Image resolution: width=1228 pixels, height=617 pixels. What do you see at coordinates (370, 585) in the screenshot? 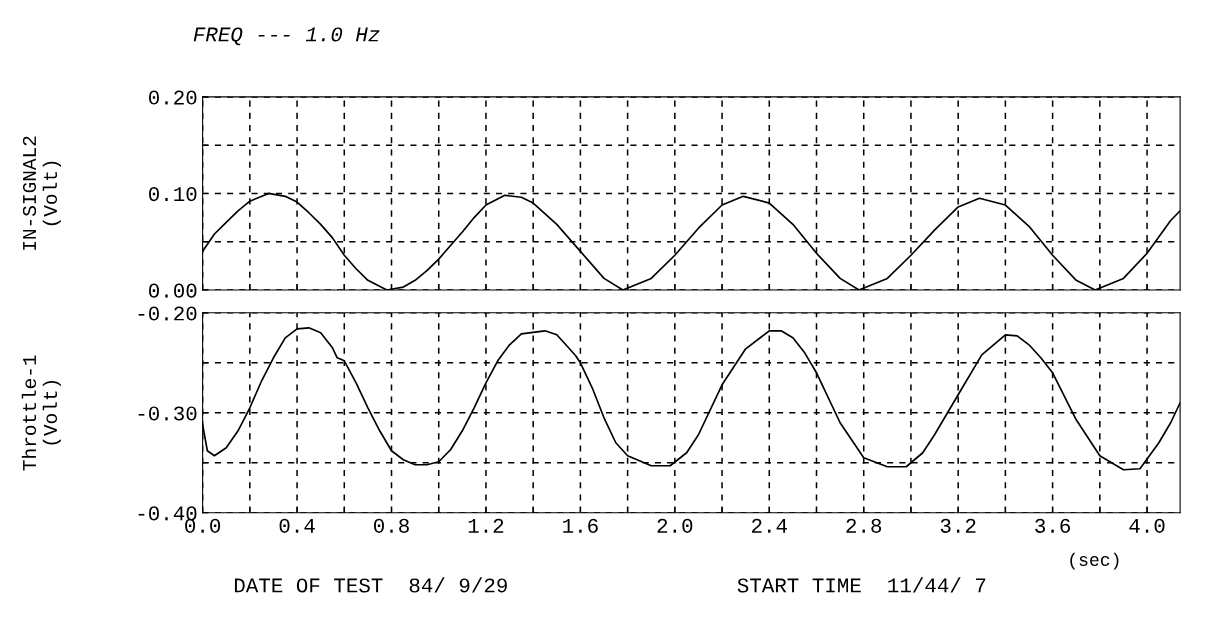
I see `text: DATE OF TEST 84/ 9/29` at bounding box center [370, 585].